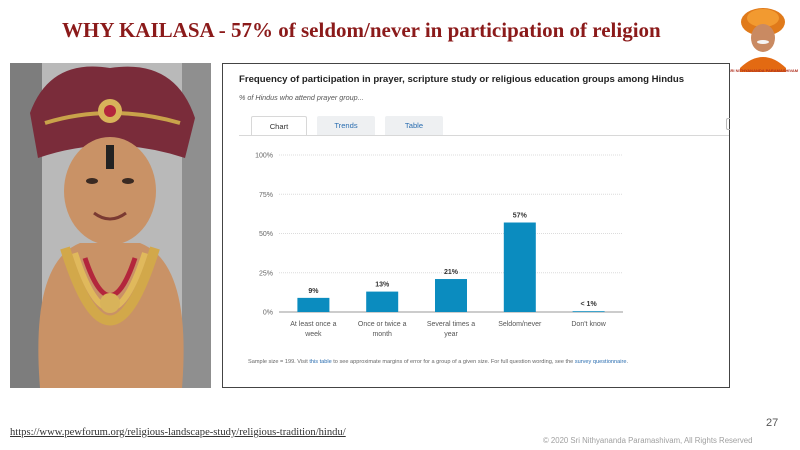 The image size is (800, 450). What do you see at coordinates (279, 125) in the screenshot?
I see `tab-chart: Chart` at bounding box center [279, 125].